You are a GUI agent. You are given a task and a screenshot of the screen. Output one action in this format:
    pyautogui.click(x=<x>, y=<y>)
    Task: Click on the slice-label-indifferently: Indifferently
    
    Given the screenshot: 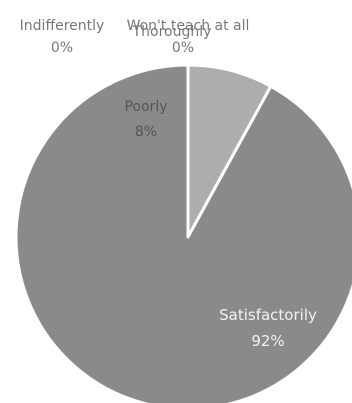 What is the action you would take?
    pyautogui.click(x=62, y=26)
    